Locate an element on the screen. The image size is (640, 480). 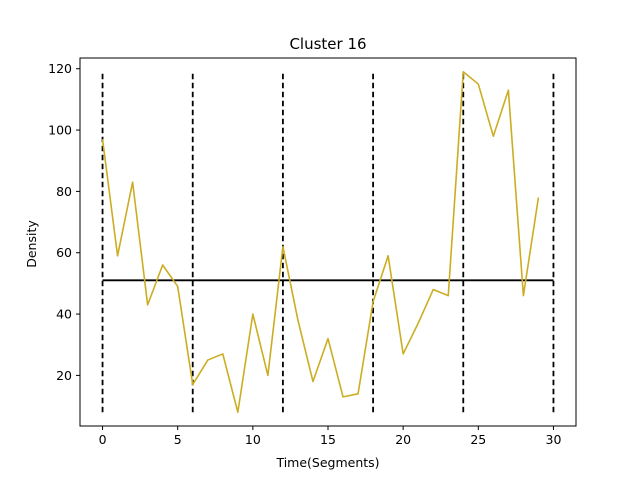
x-axis-label: Time(Segments) is located at coordinates (327, 462).